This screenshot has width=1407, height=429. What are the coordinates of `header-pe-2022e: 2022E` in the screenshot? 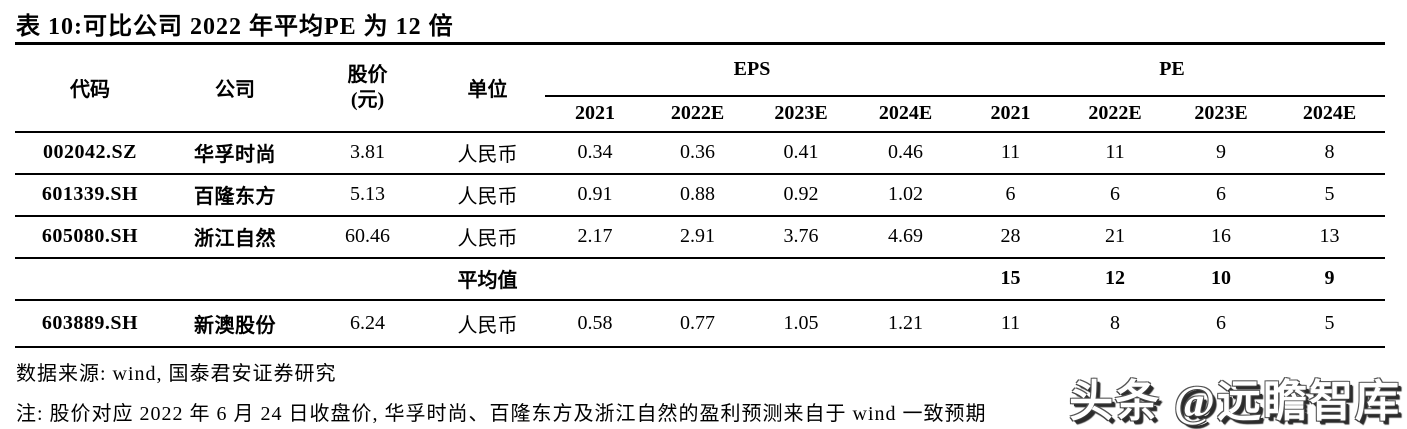 It's located at (1115, 114).